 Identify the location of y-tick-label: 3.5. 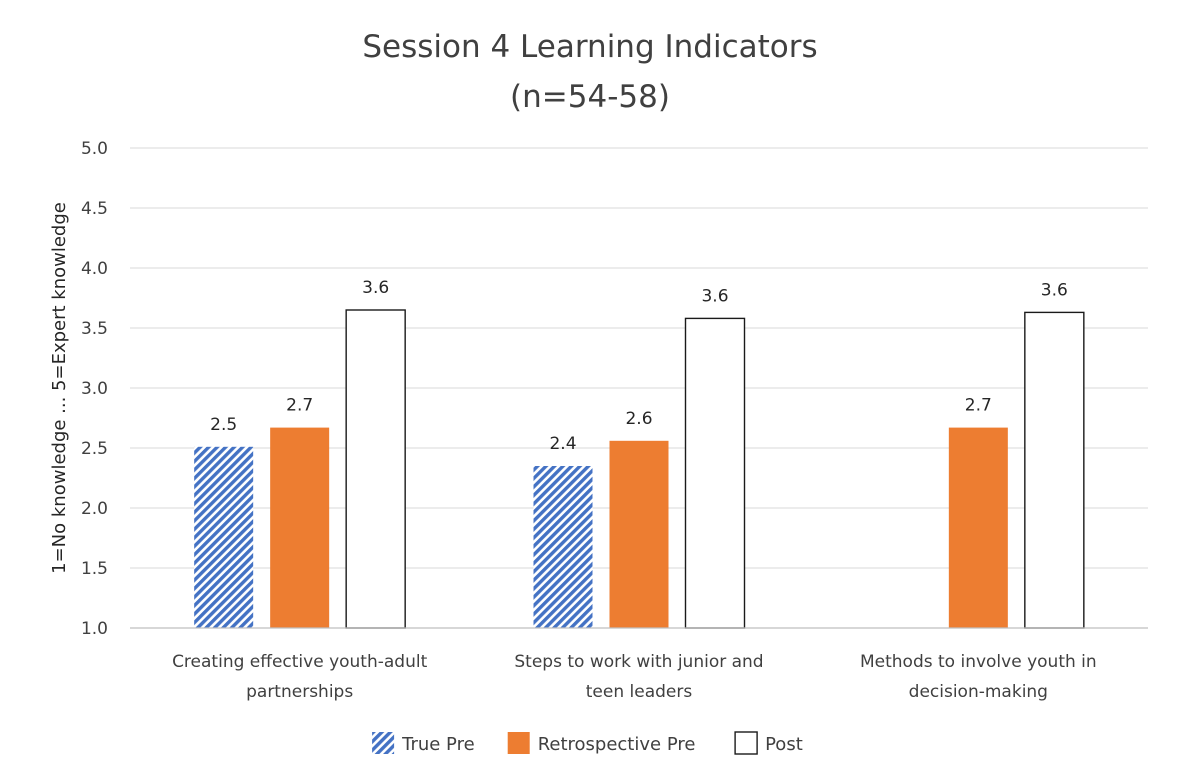
(94, 329).